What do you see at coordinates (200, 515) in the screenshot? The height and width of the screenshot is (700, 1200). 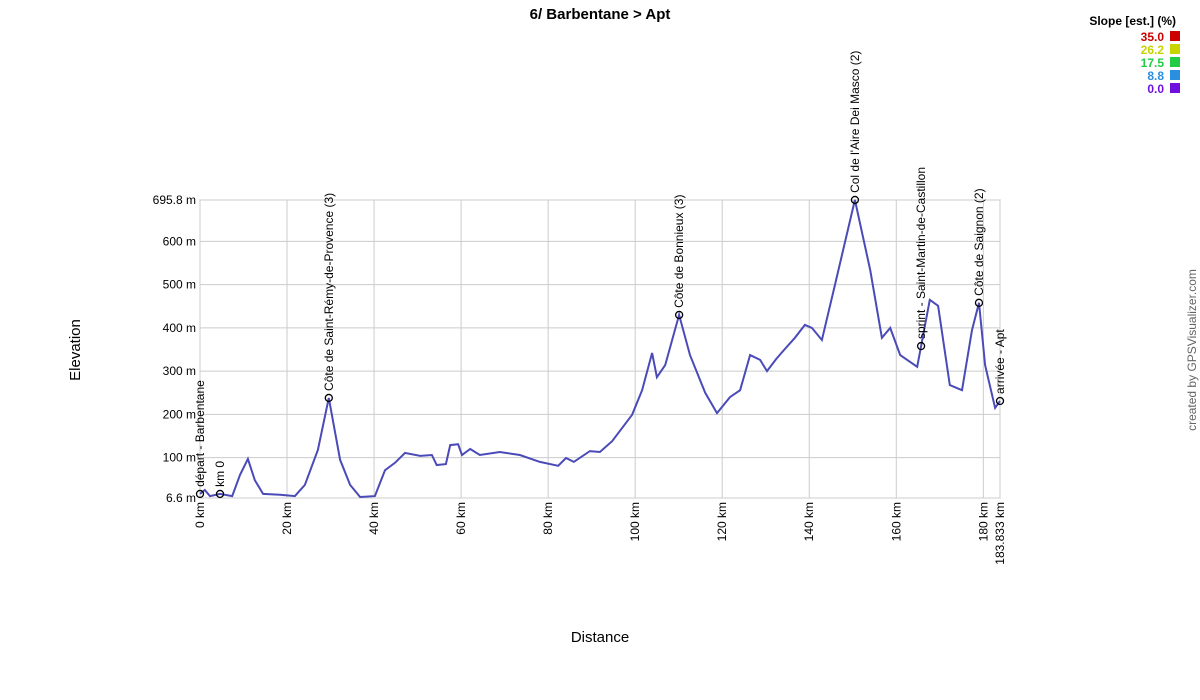 I see `x-tick-label: 0 km` at bounding box center [200, 515].